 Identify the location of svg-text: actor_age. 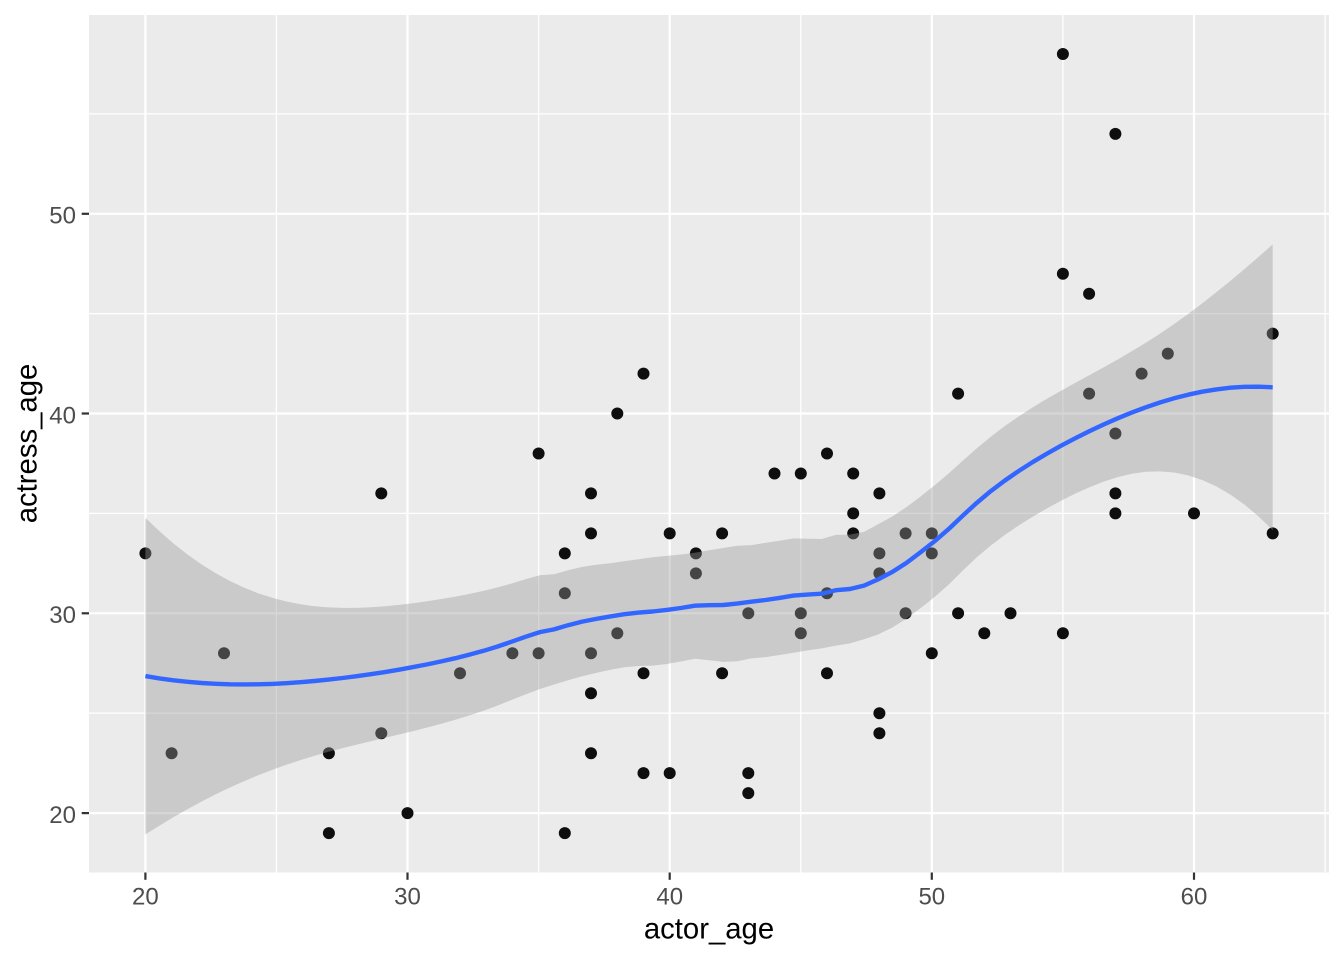
(709, 929).